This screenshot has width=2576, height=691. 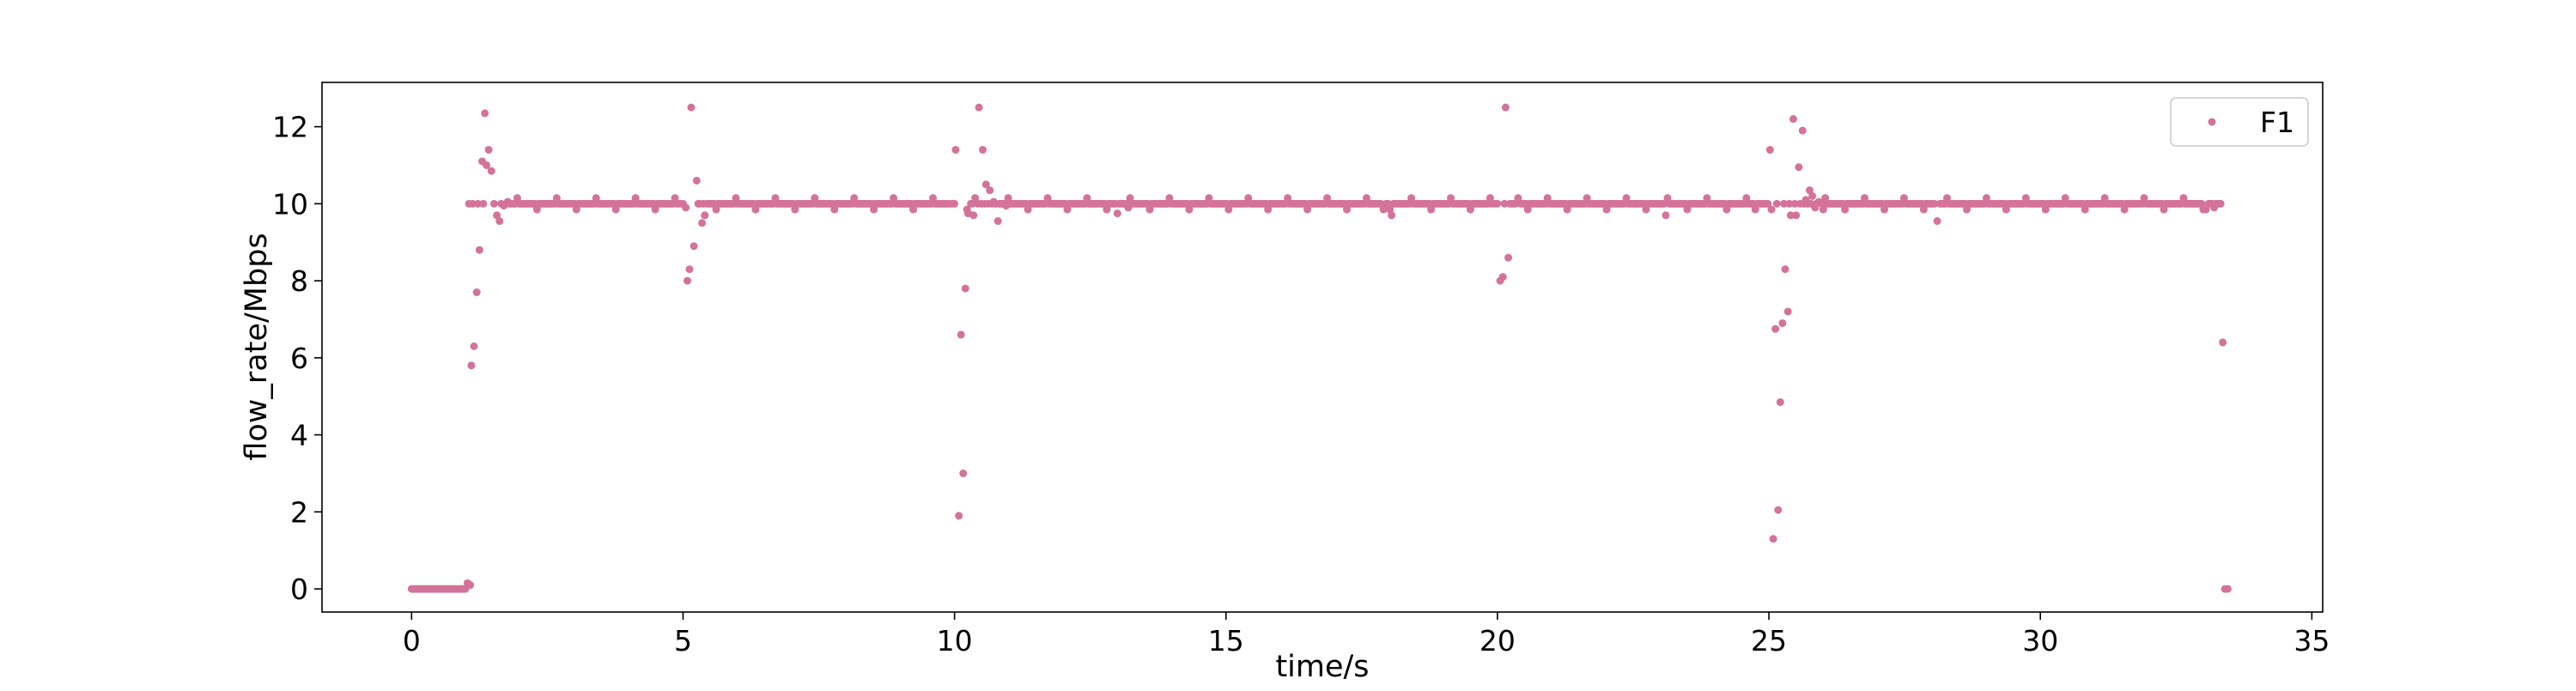 I want to click on y-tick-label: 10, so click(x=290, y=204).